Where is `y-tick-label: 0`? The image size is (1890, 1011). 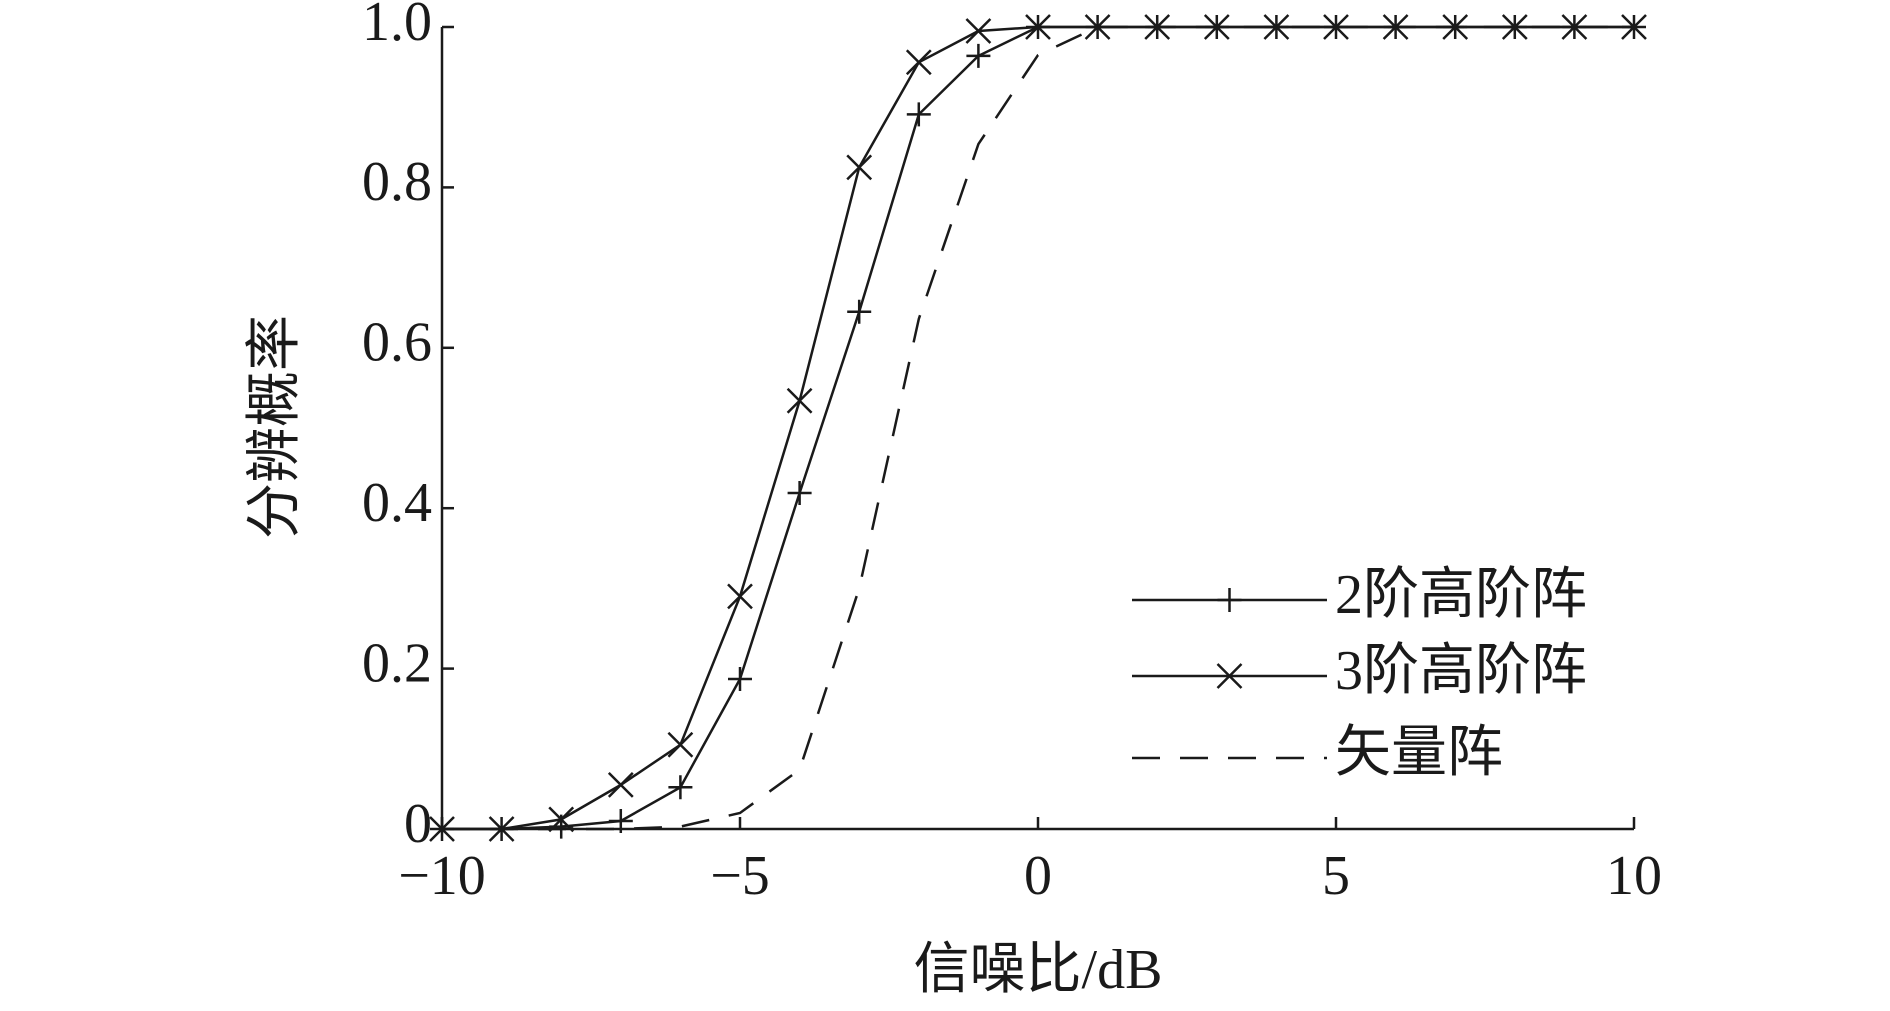
y-tick-label: 0 is located at coordinates (418, 824).